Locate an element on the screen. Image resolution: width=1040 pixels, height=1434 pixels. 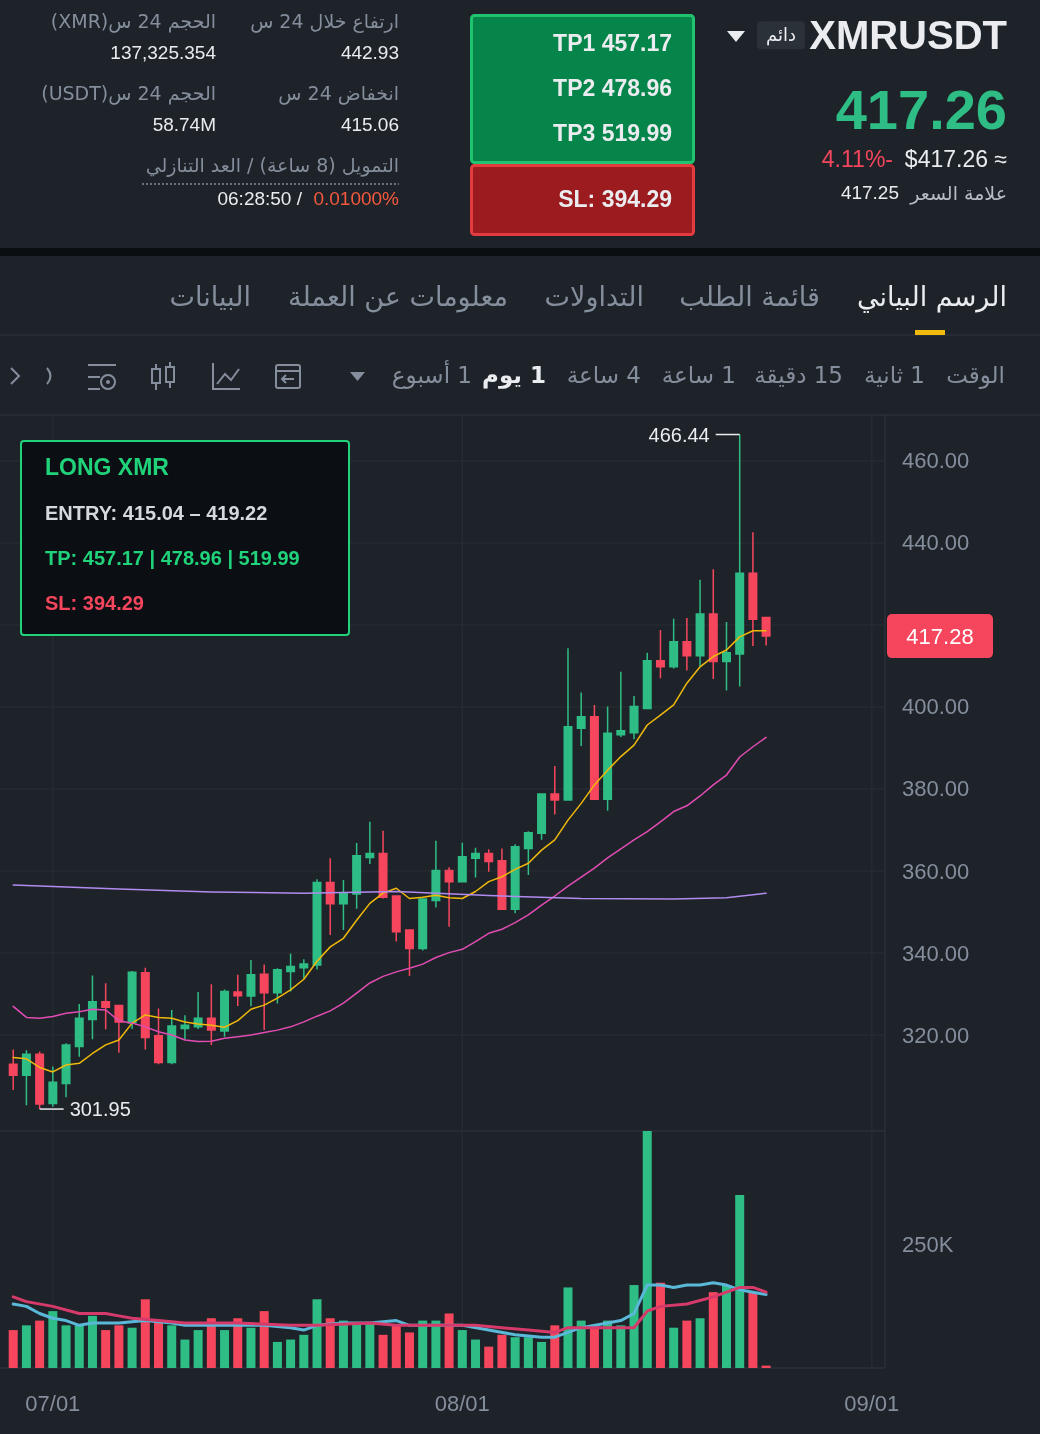
text: 4 ساعة is located at coordinates (603, 376).